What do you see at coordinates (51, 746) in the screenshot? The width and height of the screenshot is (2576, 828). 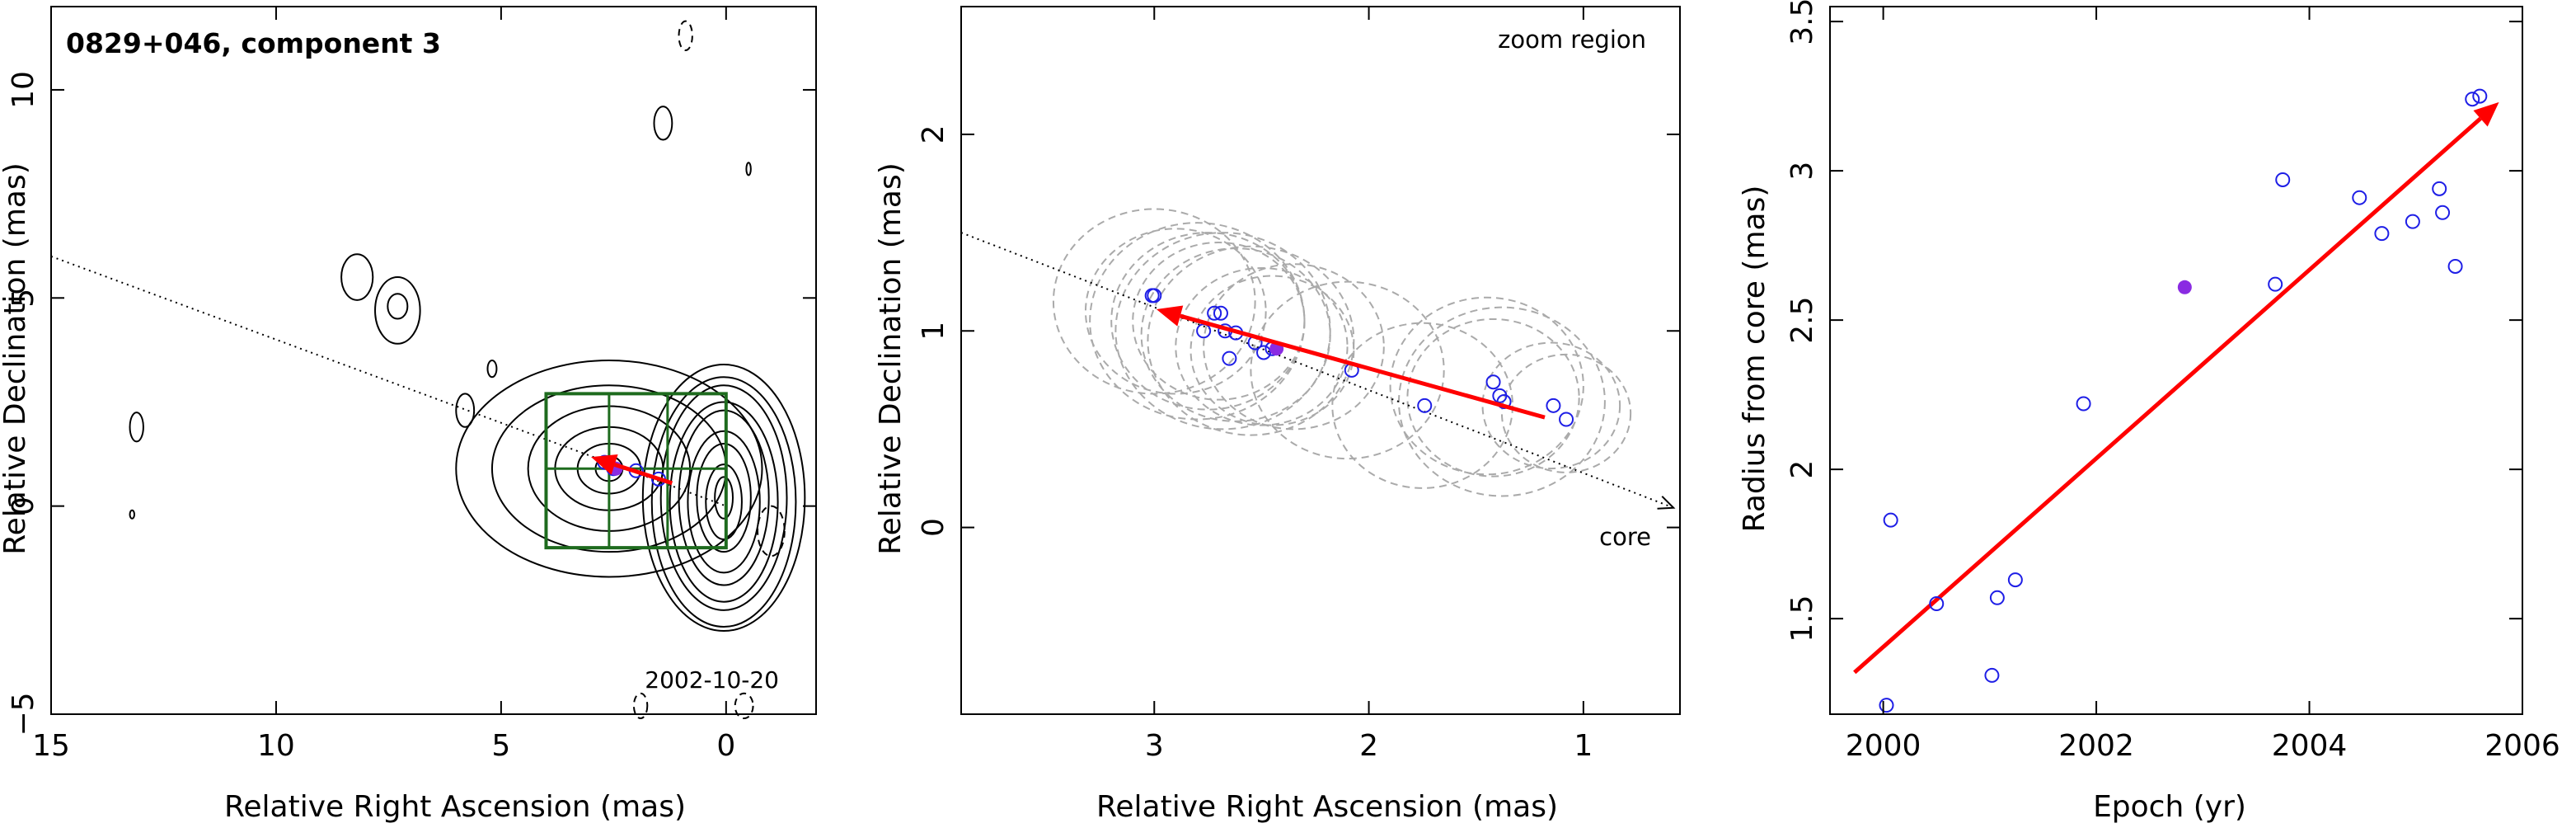 I see `x-tick-label: 15` at bounding box center [51, 746].